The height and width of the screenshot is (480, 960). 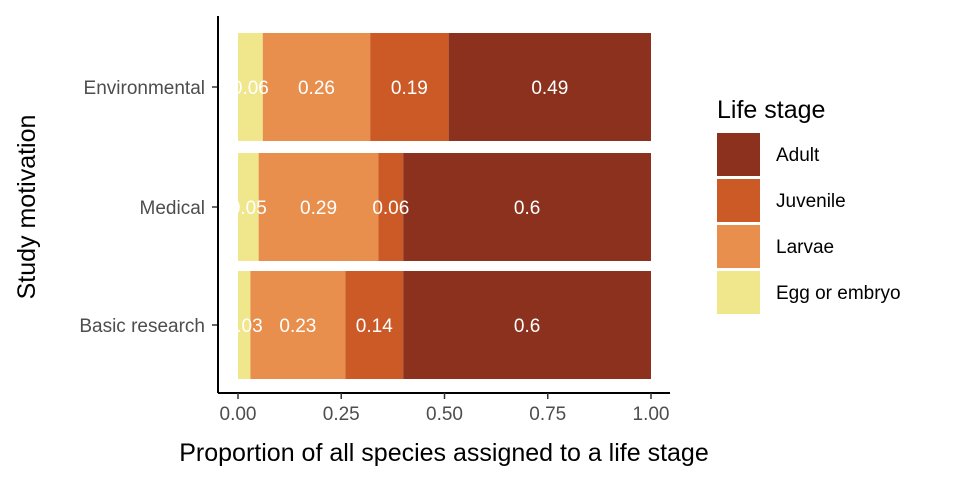 I want to click on bar-environmental-adult, so click(x=549, y=87).